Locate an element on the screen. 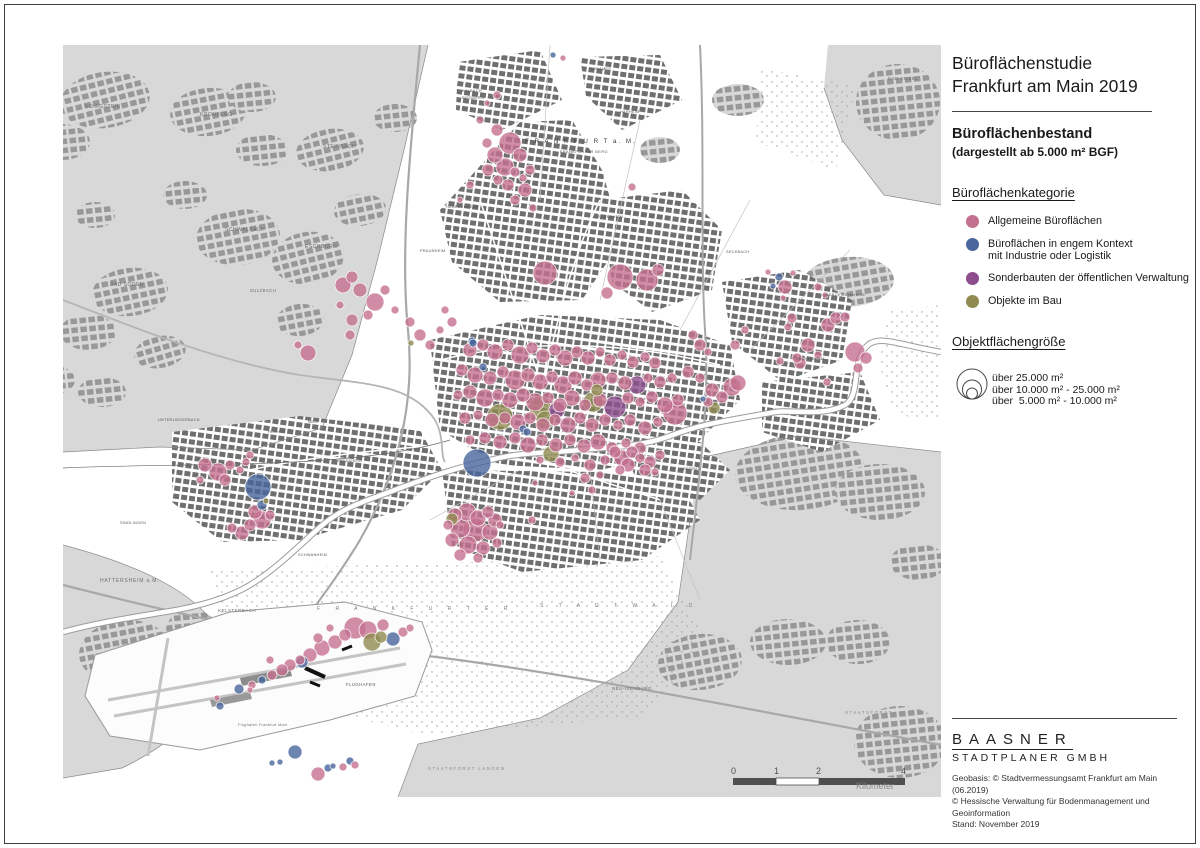  legend-item-sonderbau: Sonderbauten der öffentlichen Verwaltung is located at coordinates (1071, 278).